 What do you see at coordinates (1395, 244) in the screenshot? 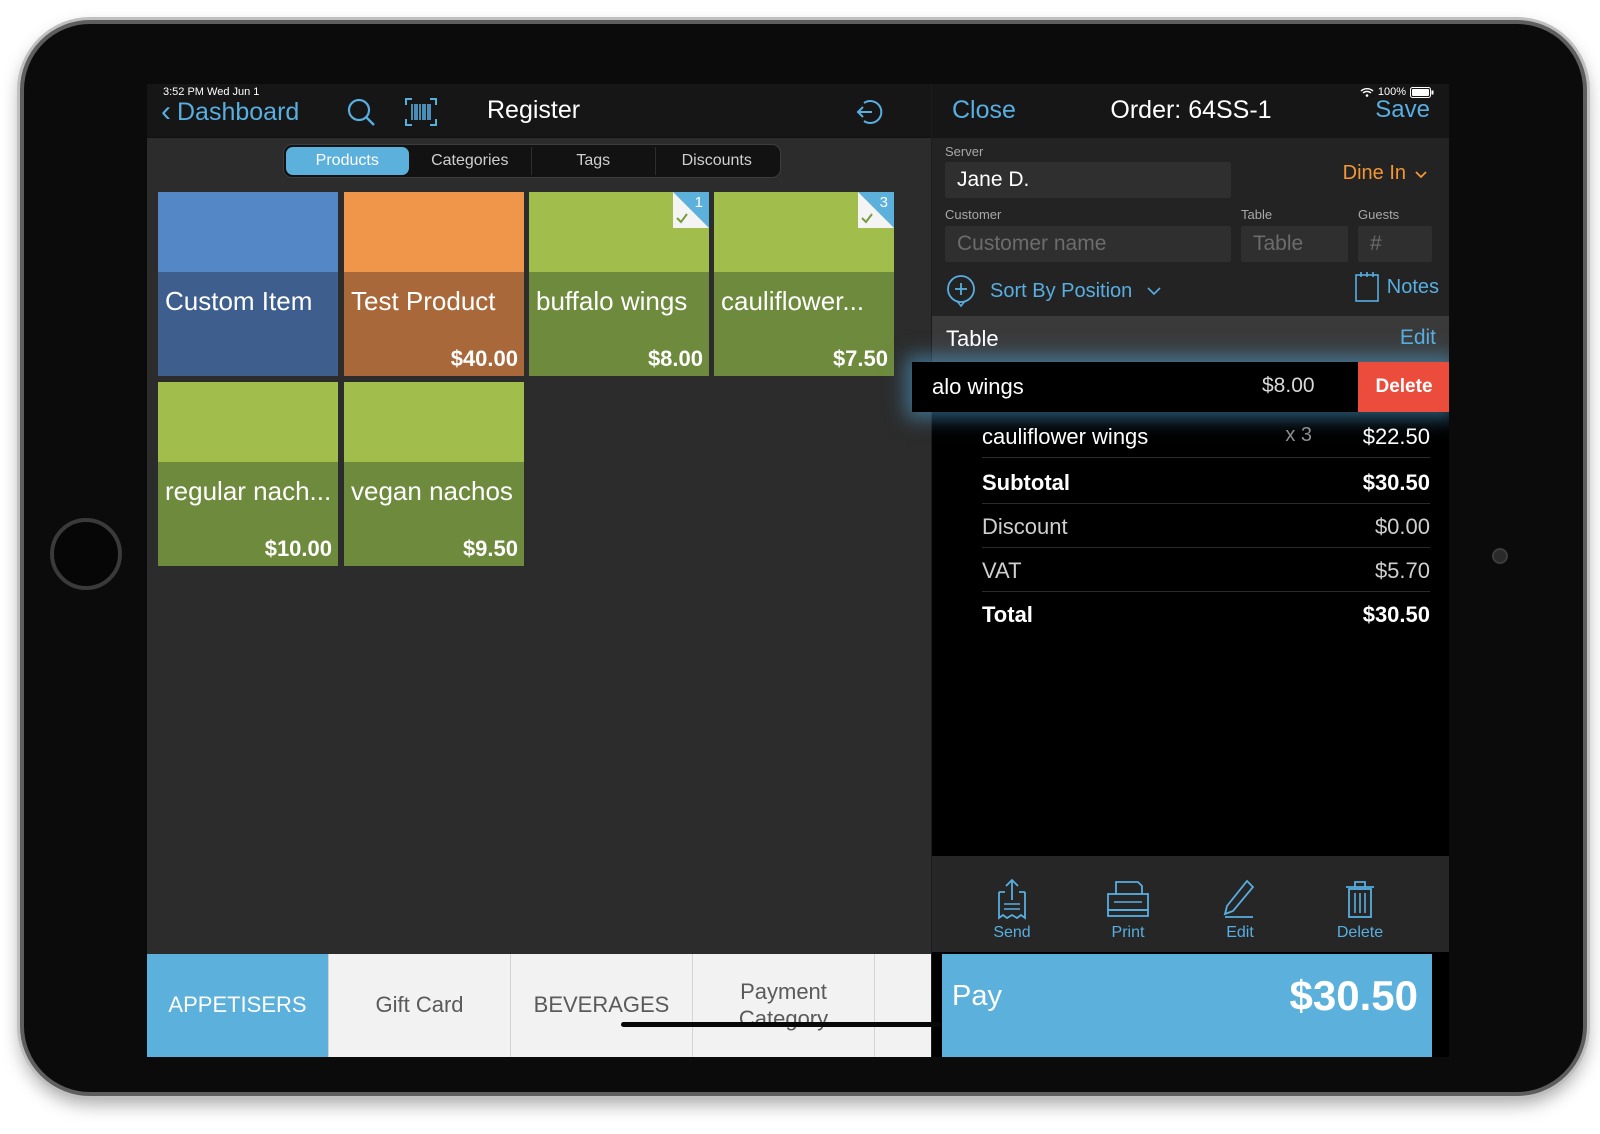
I see `guests-input: #` at bounding box center [1395, 244].